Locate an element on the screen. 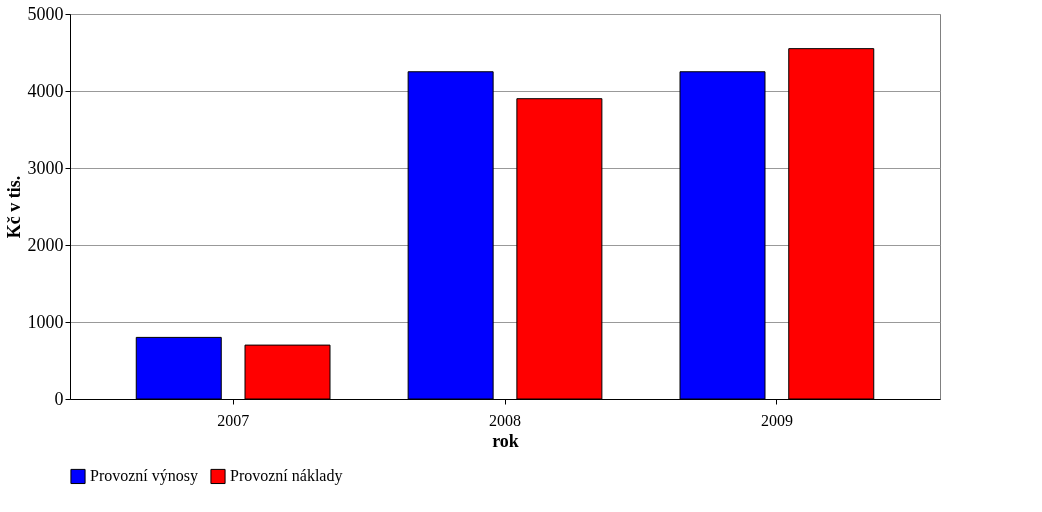 Image resolution: width=1042 pixels, height=512 pixels. y-tick-label: 2000 is located at coordinates (45, 244).